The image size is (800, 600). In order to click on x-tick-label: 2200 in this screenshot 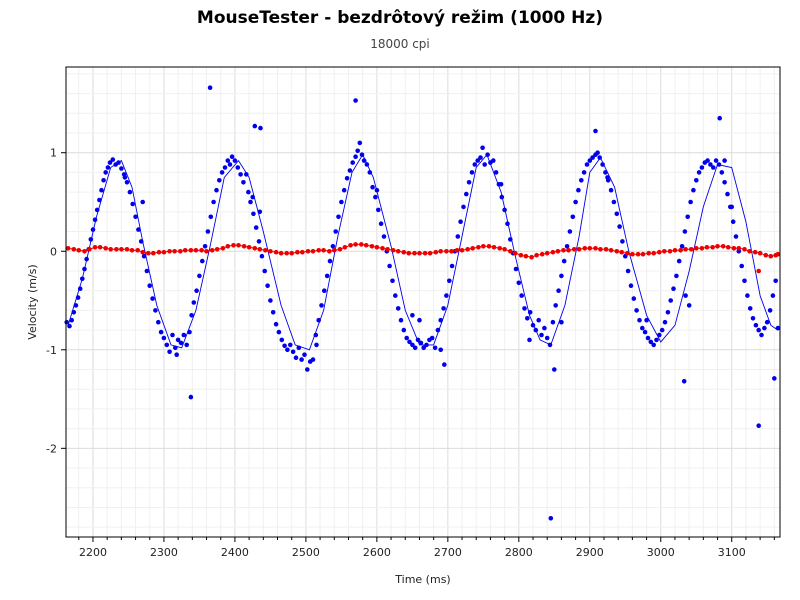, I will do `click(93, 552)`.